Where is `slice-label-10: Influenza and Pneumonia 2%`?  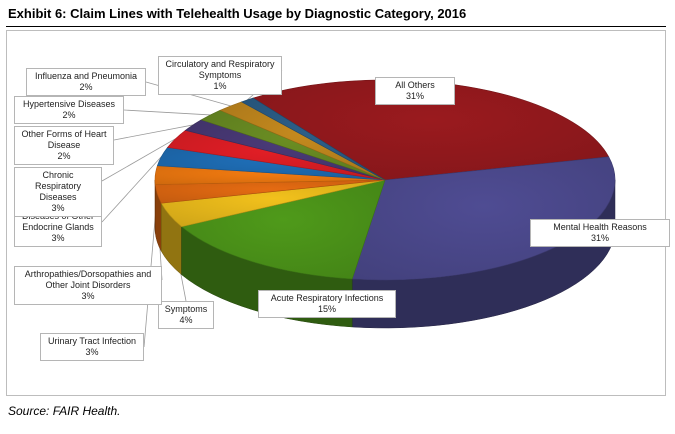
slice-label-10: Influenza and Pneumonia 2% is located at coordinates (86, 82).